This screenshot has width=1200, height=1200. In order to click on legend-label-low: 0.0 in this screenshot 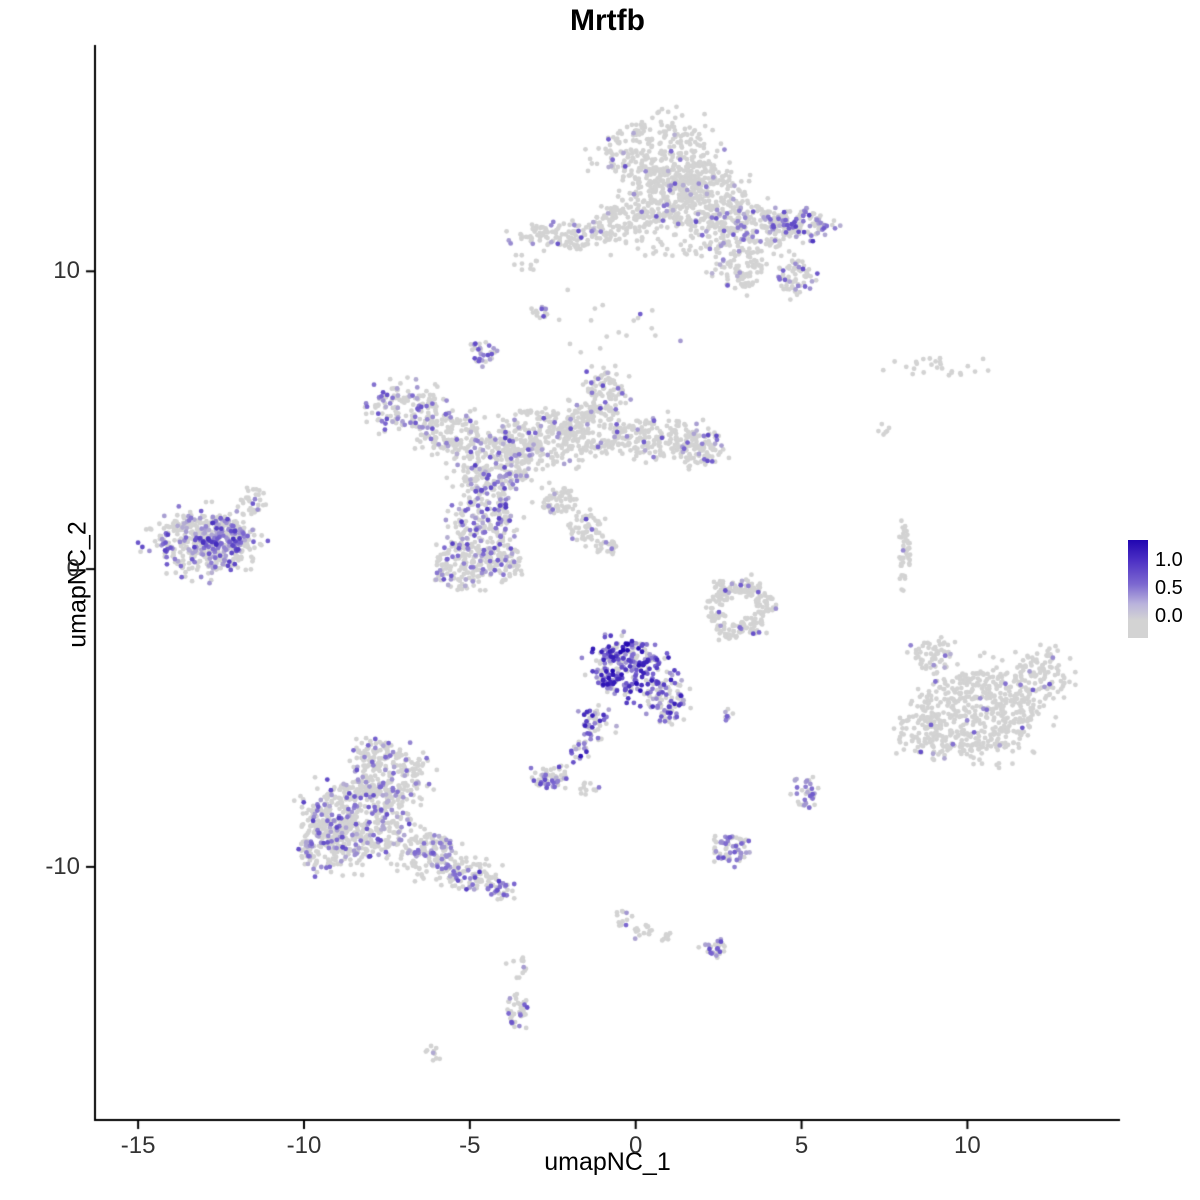, I will do `click(1169, 616)`.